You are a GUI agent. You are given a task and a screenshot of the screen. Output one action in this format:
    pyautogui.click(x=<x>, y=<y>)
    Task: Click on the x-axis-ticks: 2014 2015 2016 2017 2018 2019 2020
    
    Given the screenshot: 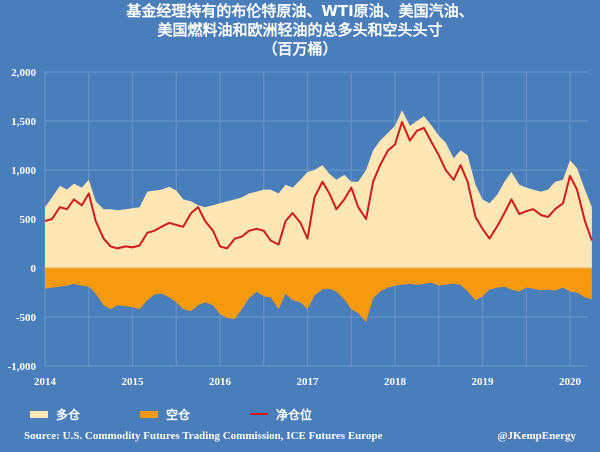 What is the action you would take?
    pyautogui.click(x=308, y=382)
    